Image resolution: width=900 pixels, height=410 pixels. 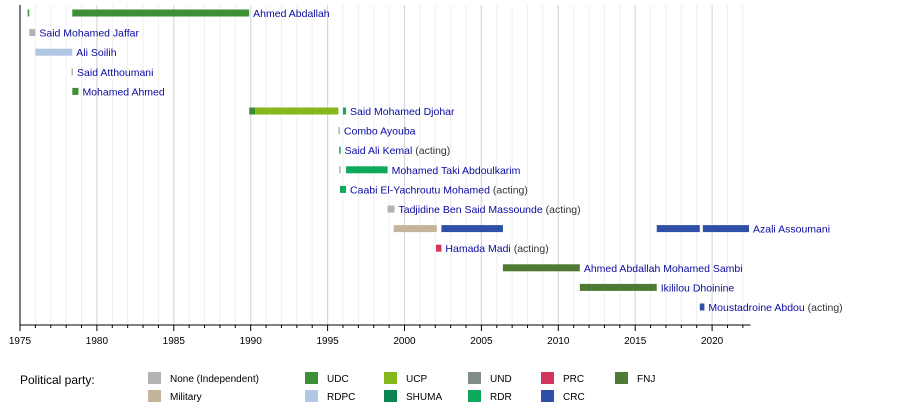 I want to click on president-name: Combo Ayouba, so click(x=380, y=132).